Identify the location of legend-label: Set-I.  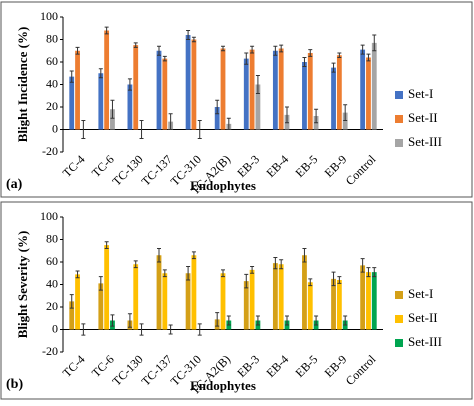
(420, 293).